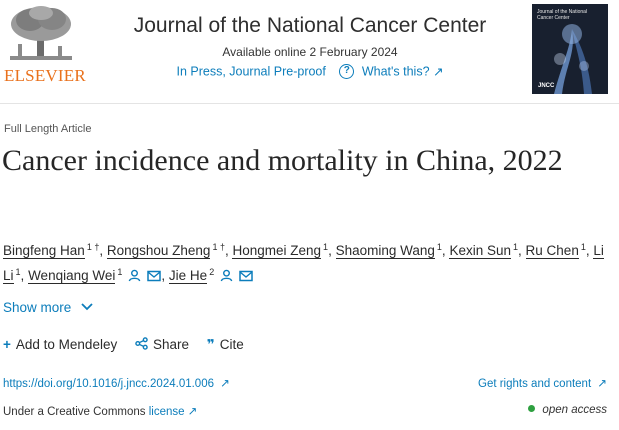 The width and height of the screenshot is (619, 430). Describe the element at coordinates (251, 71) in the screenshot. I see `status-link: In Press, Journal Pre-proof` at that location.